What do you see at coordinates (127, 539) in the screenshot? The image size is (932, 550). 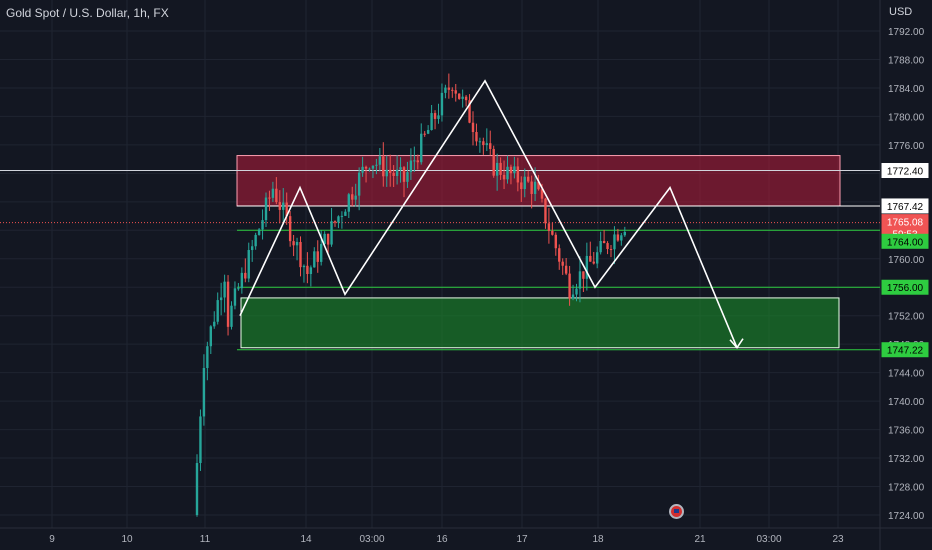 I see `time-tick-label: 10` at bounding box center [127, 539].